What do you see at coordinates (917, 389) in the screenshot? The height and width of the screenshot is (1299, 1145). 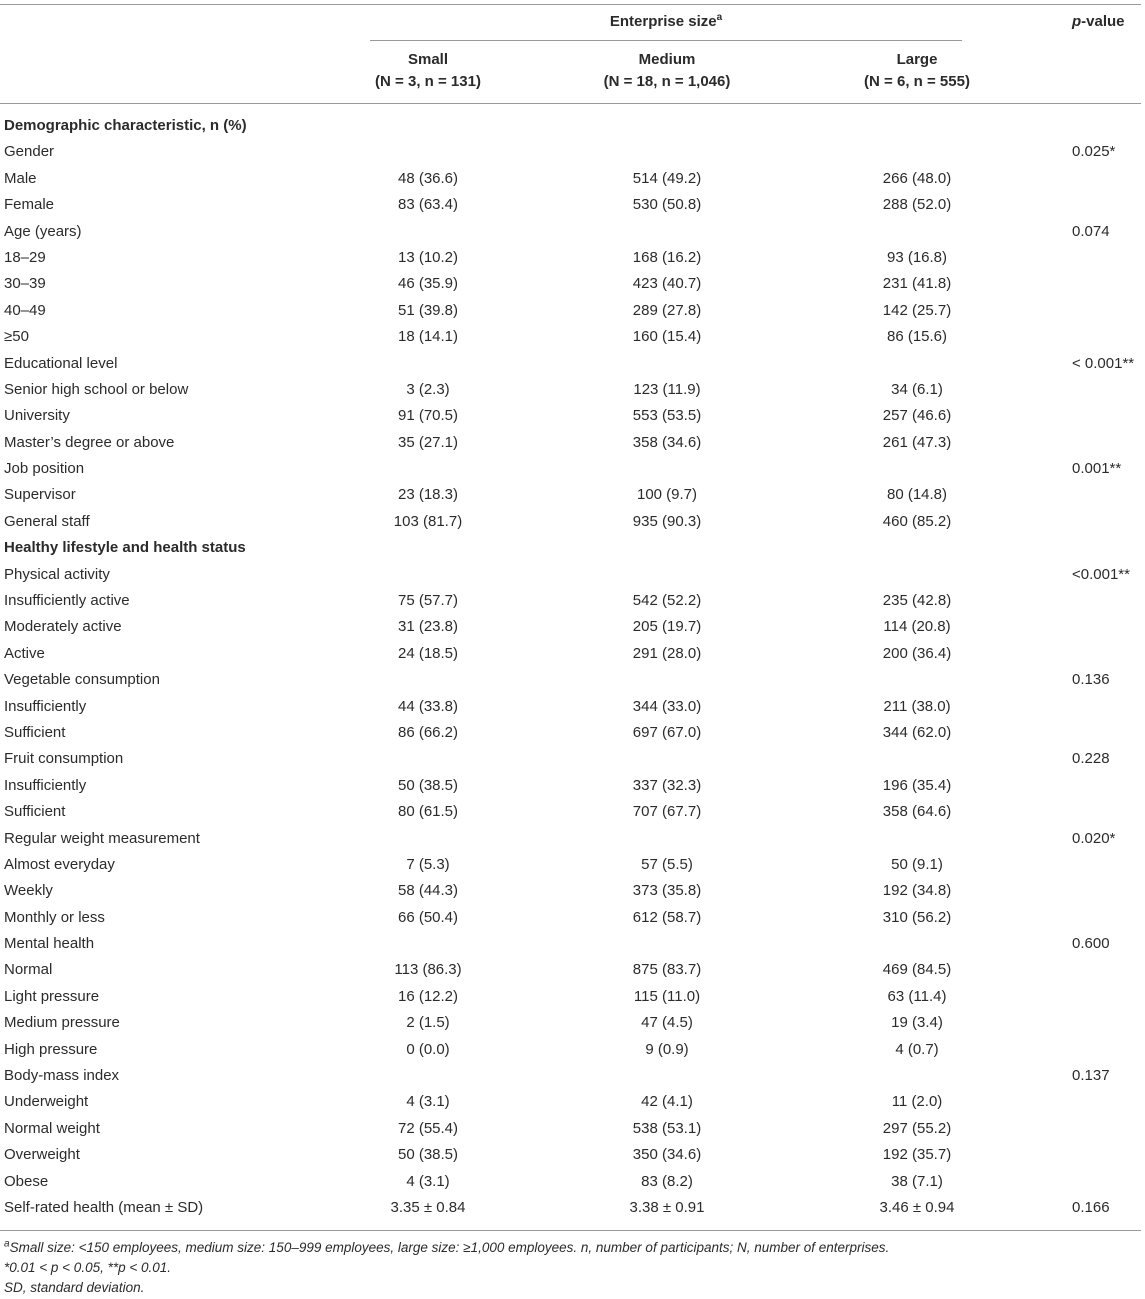 I see `cell: 34 (6.1)` at bounding box center [917, 389].